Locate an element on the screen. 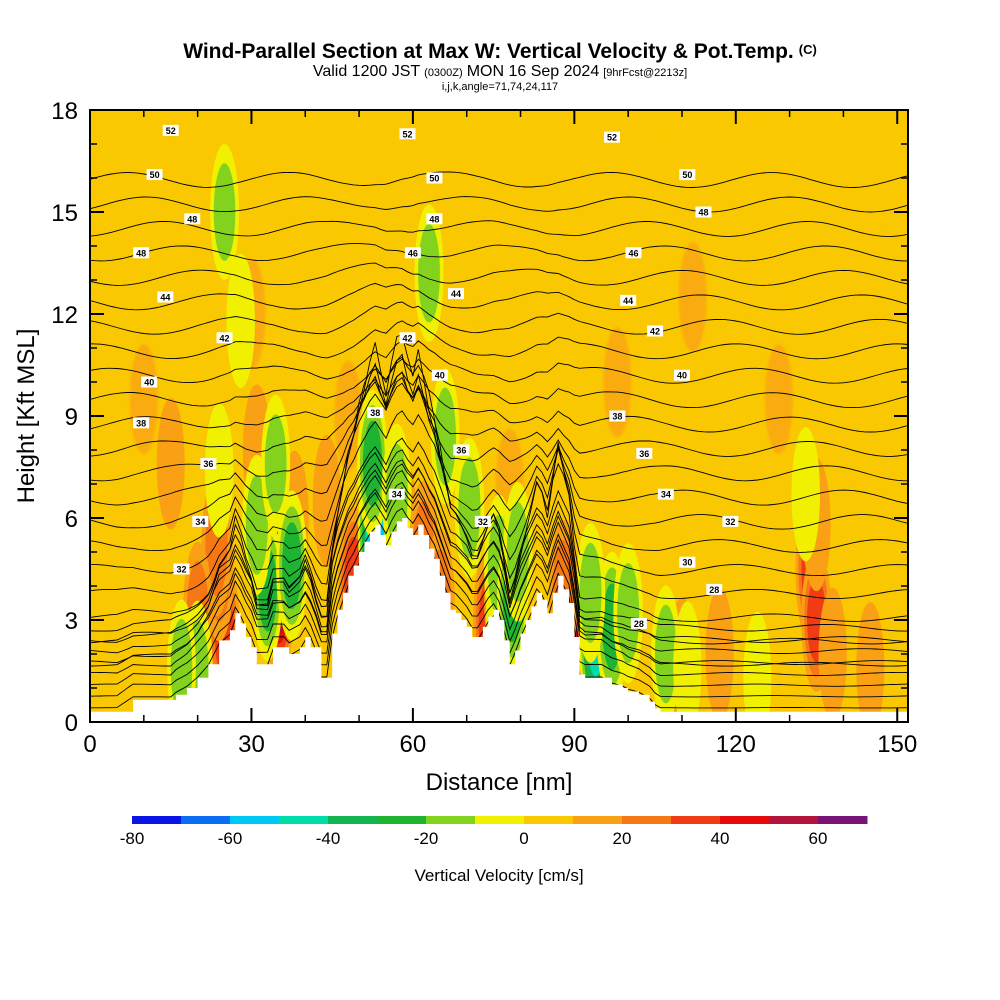 The height and width of the screenshot is (1000, 1000). contour-label: 30 is located at coordinates (687, 562).